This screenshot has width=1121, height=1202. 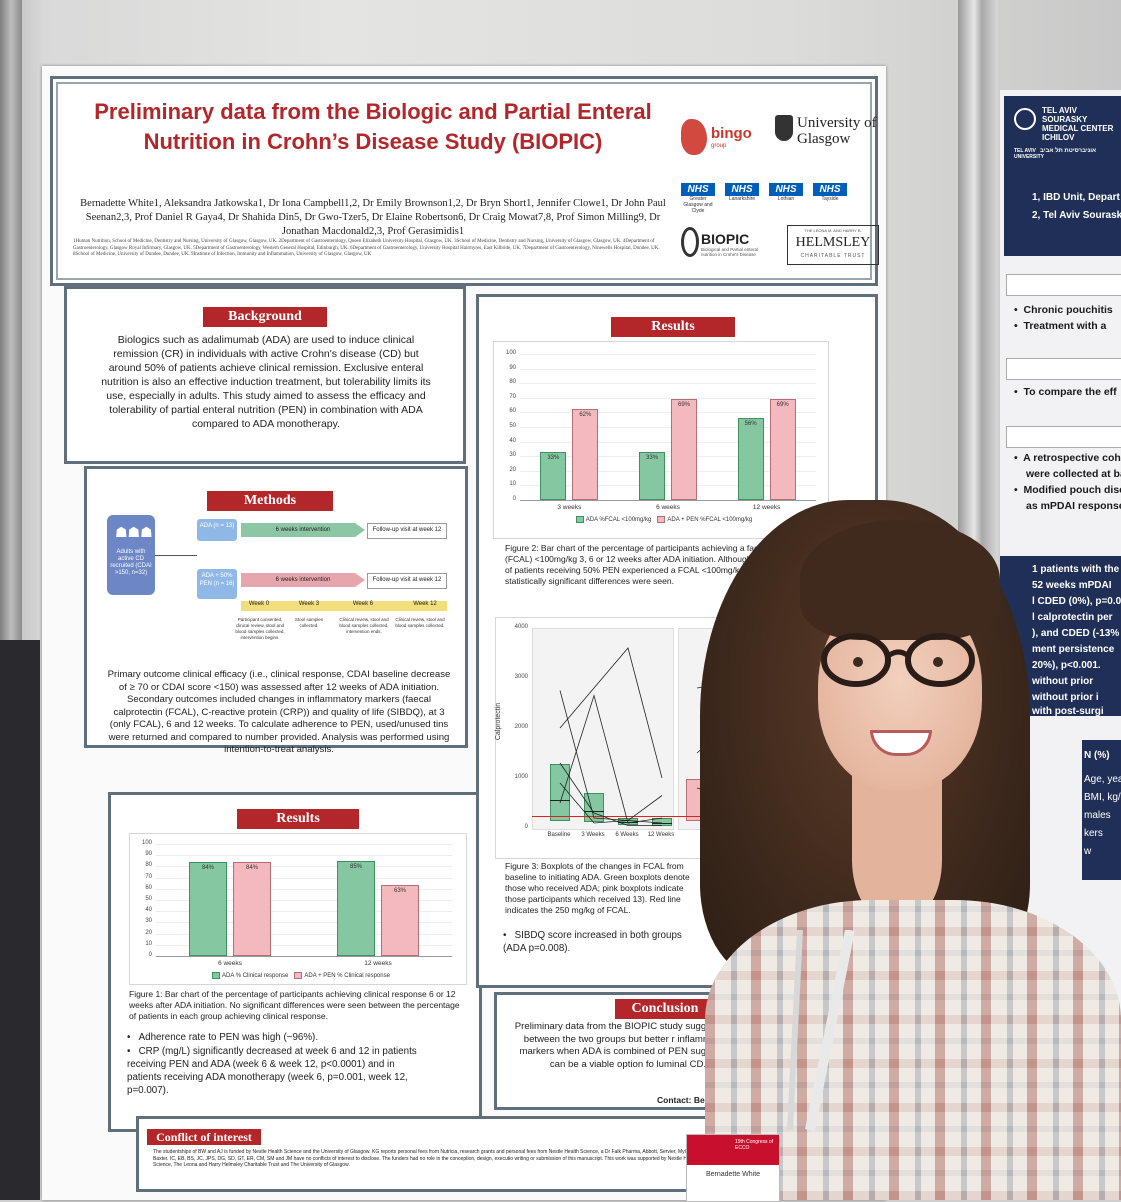 What do you see at coordinates (1076, 215) in the screenshot?
I see `adjacent-affiliation-2: 2, Tel Aviv Sourasky` at bounding box center [1076, 215].